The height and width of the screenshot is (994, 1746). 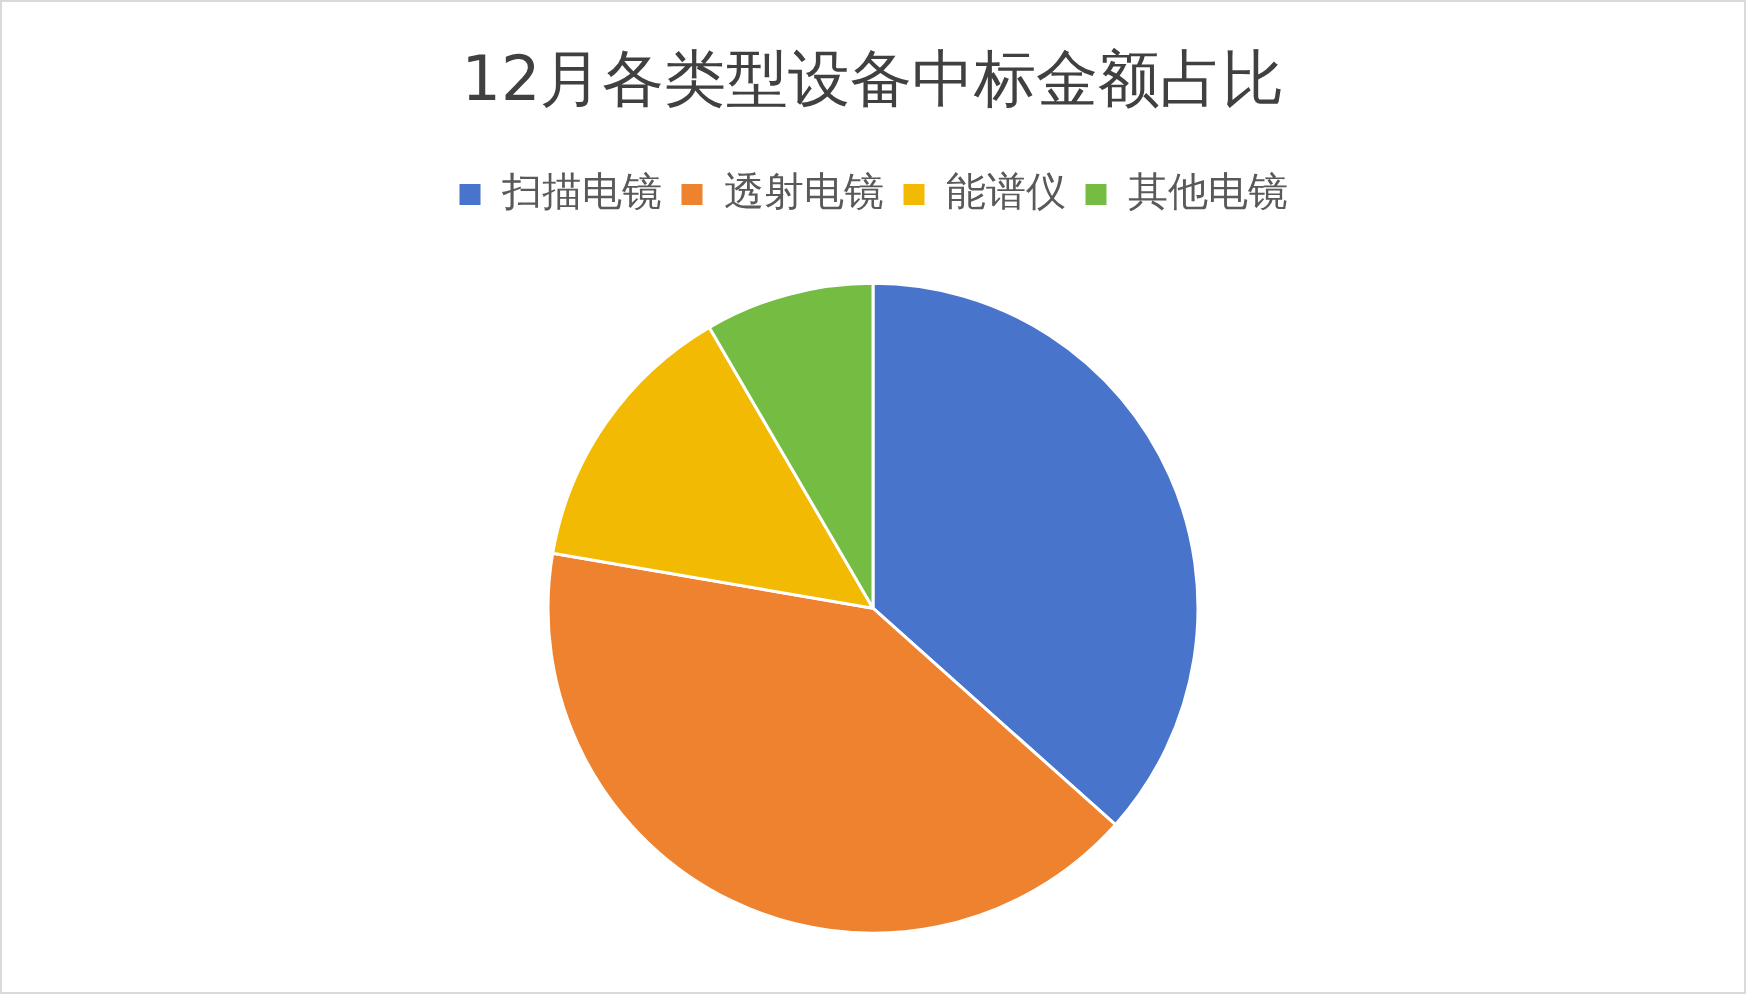 What do you see at coordinates (581, 190) in the screenshot?
I see `legend-label: 扫描电镜` at bounding box center [581, 190].